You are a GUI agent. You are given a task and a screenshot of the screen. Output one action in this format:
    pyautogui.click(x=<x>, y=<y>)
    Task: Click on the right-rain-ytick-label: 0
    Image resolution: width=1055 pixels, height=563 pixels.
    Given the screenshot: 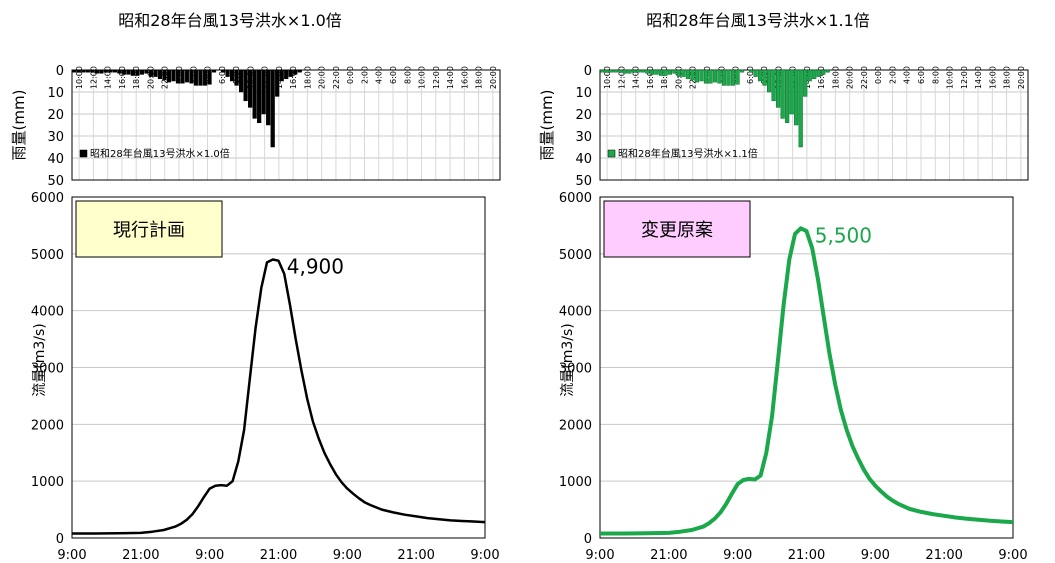 What is the action you would take?
    pyautogui.click(x=588, y=71)
    